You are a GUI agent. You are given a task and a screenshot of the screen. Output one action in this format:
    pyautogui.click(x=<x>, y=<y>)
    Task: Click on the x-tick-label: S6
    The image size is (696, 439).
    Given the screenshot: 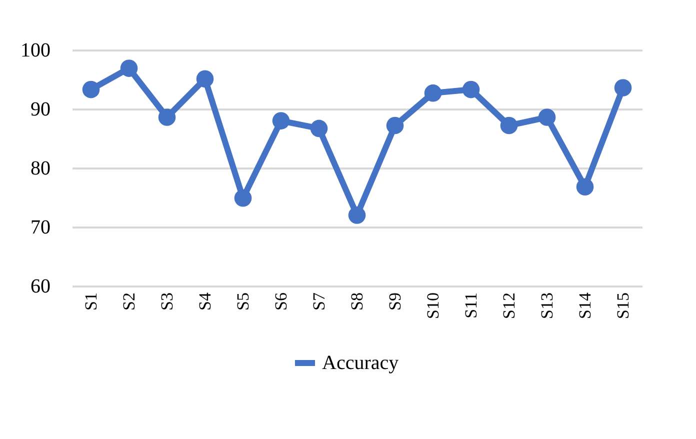 What is the action you would take?
    pyautogui.click(x=281, y=301)
    